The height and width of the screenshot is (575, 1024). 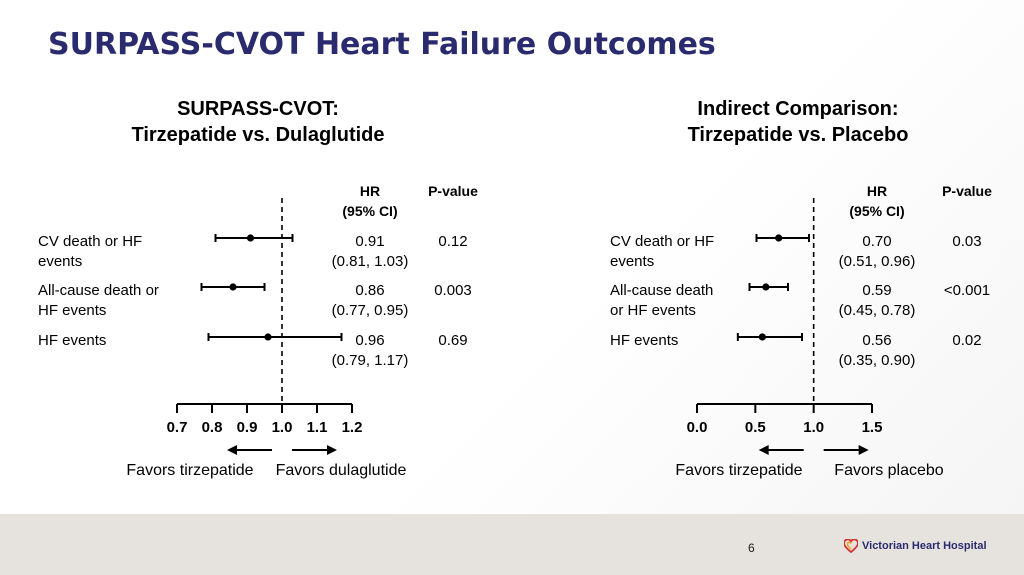 What do you see at coordinates (177, 427) in the screenshot?
I see `left-x-tick-label: 0.7` at bounding box center [177, 427].